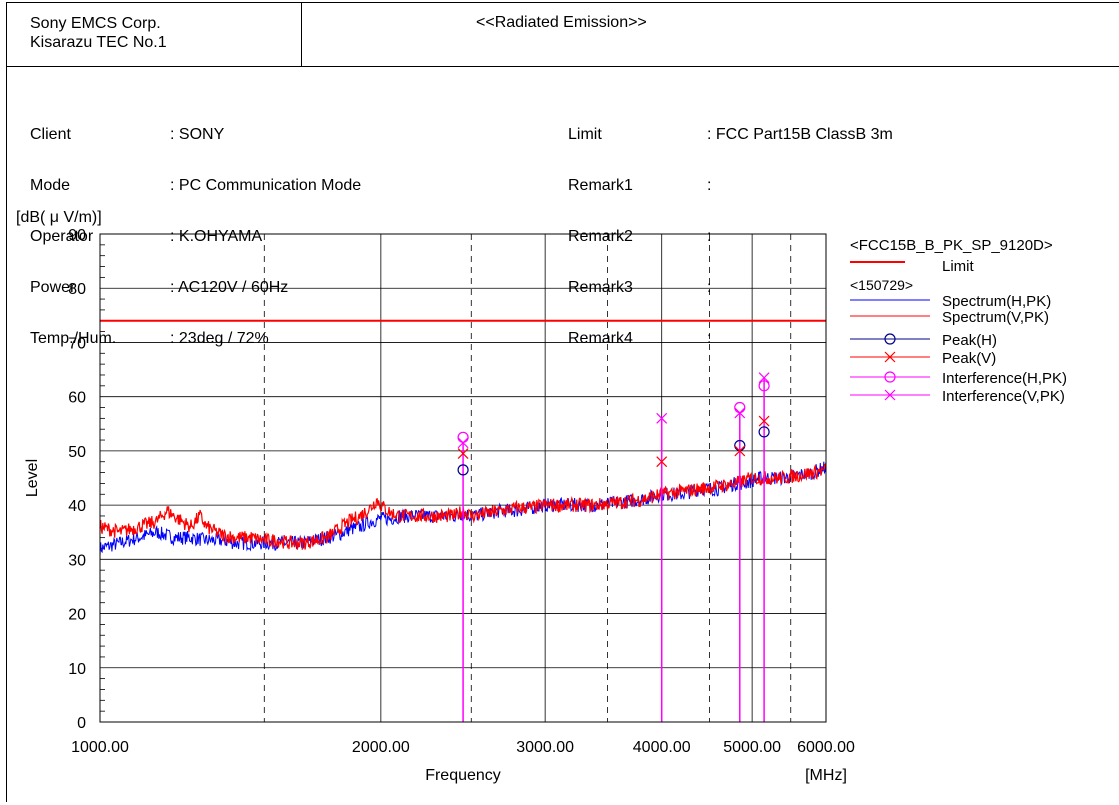 This screenshot has height=805, width=1119. Describe the element at coordinates (266, 185) in the screenshot. I see `info-value-mode: : PC Communication Mode` at that location.